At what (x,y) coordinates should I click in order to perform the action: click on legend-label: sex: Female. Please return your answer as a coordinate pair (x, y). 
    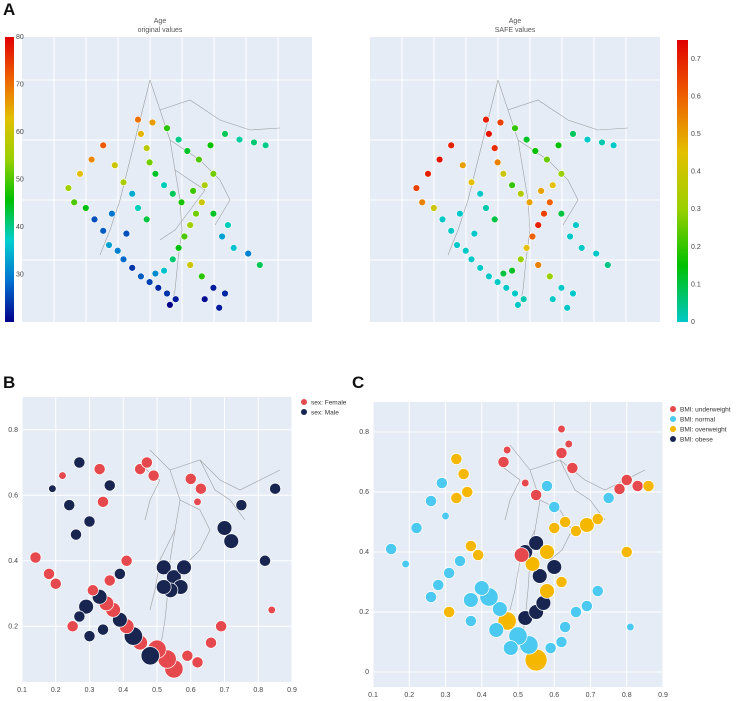
    Looking at the image, I should click on (329, 403).